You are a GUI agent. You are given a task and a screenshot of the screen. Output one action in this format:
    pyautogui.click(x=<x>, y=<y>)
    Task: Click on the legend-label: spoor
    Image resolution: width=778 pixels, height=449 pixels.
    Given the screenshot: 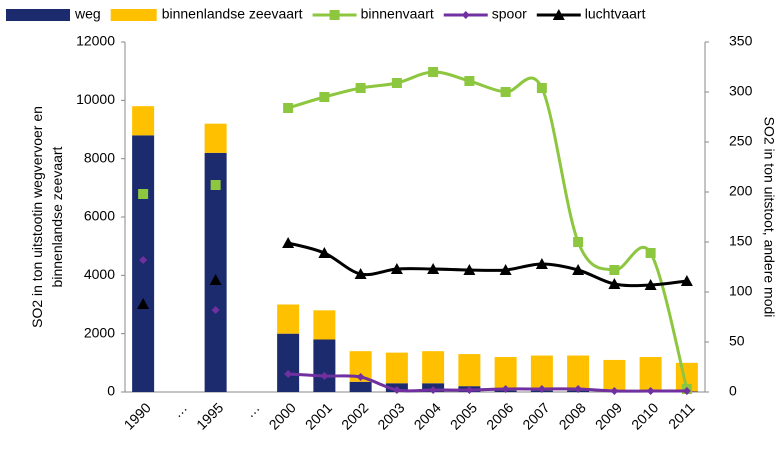 What is the action you would take?
    pyautogui.click(x=509, y=14)
    